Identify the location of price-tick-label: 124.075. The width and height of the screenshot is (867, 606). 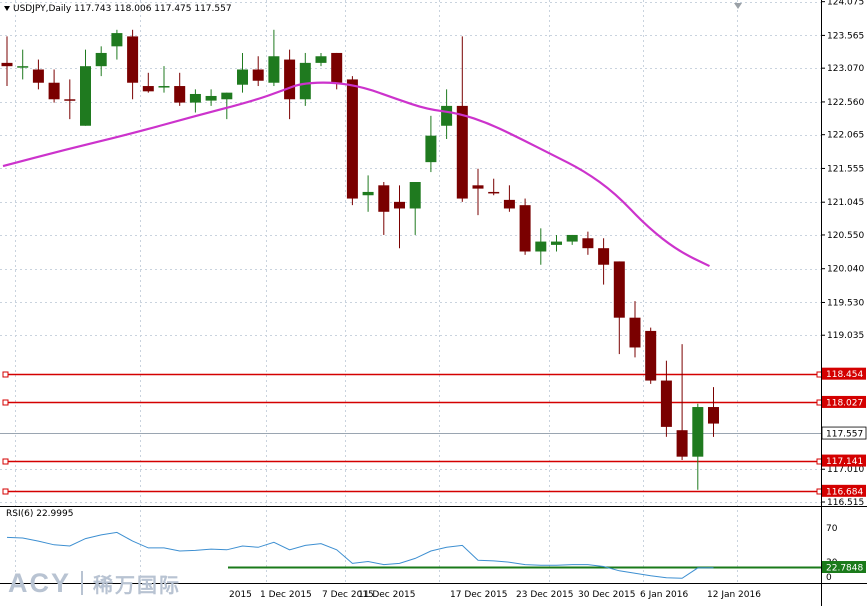
(845, 4).